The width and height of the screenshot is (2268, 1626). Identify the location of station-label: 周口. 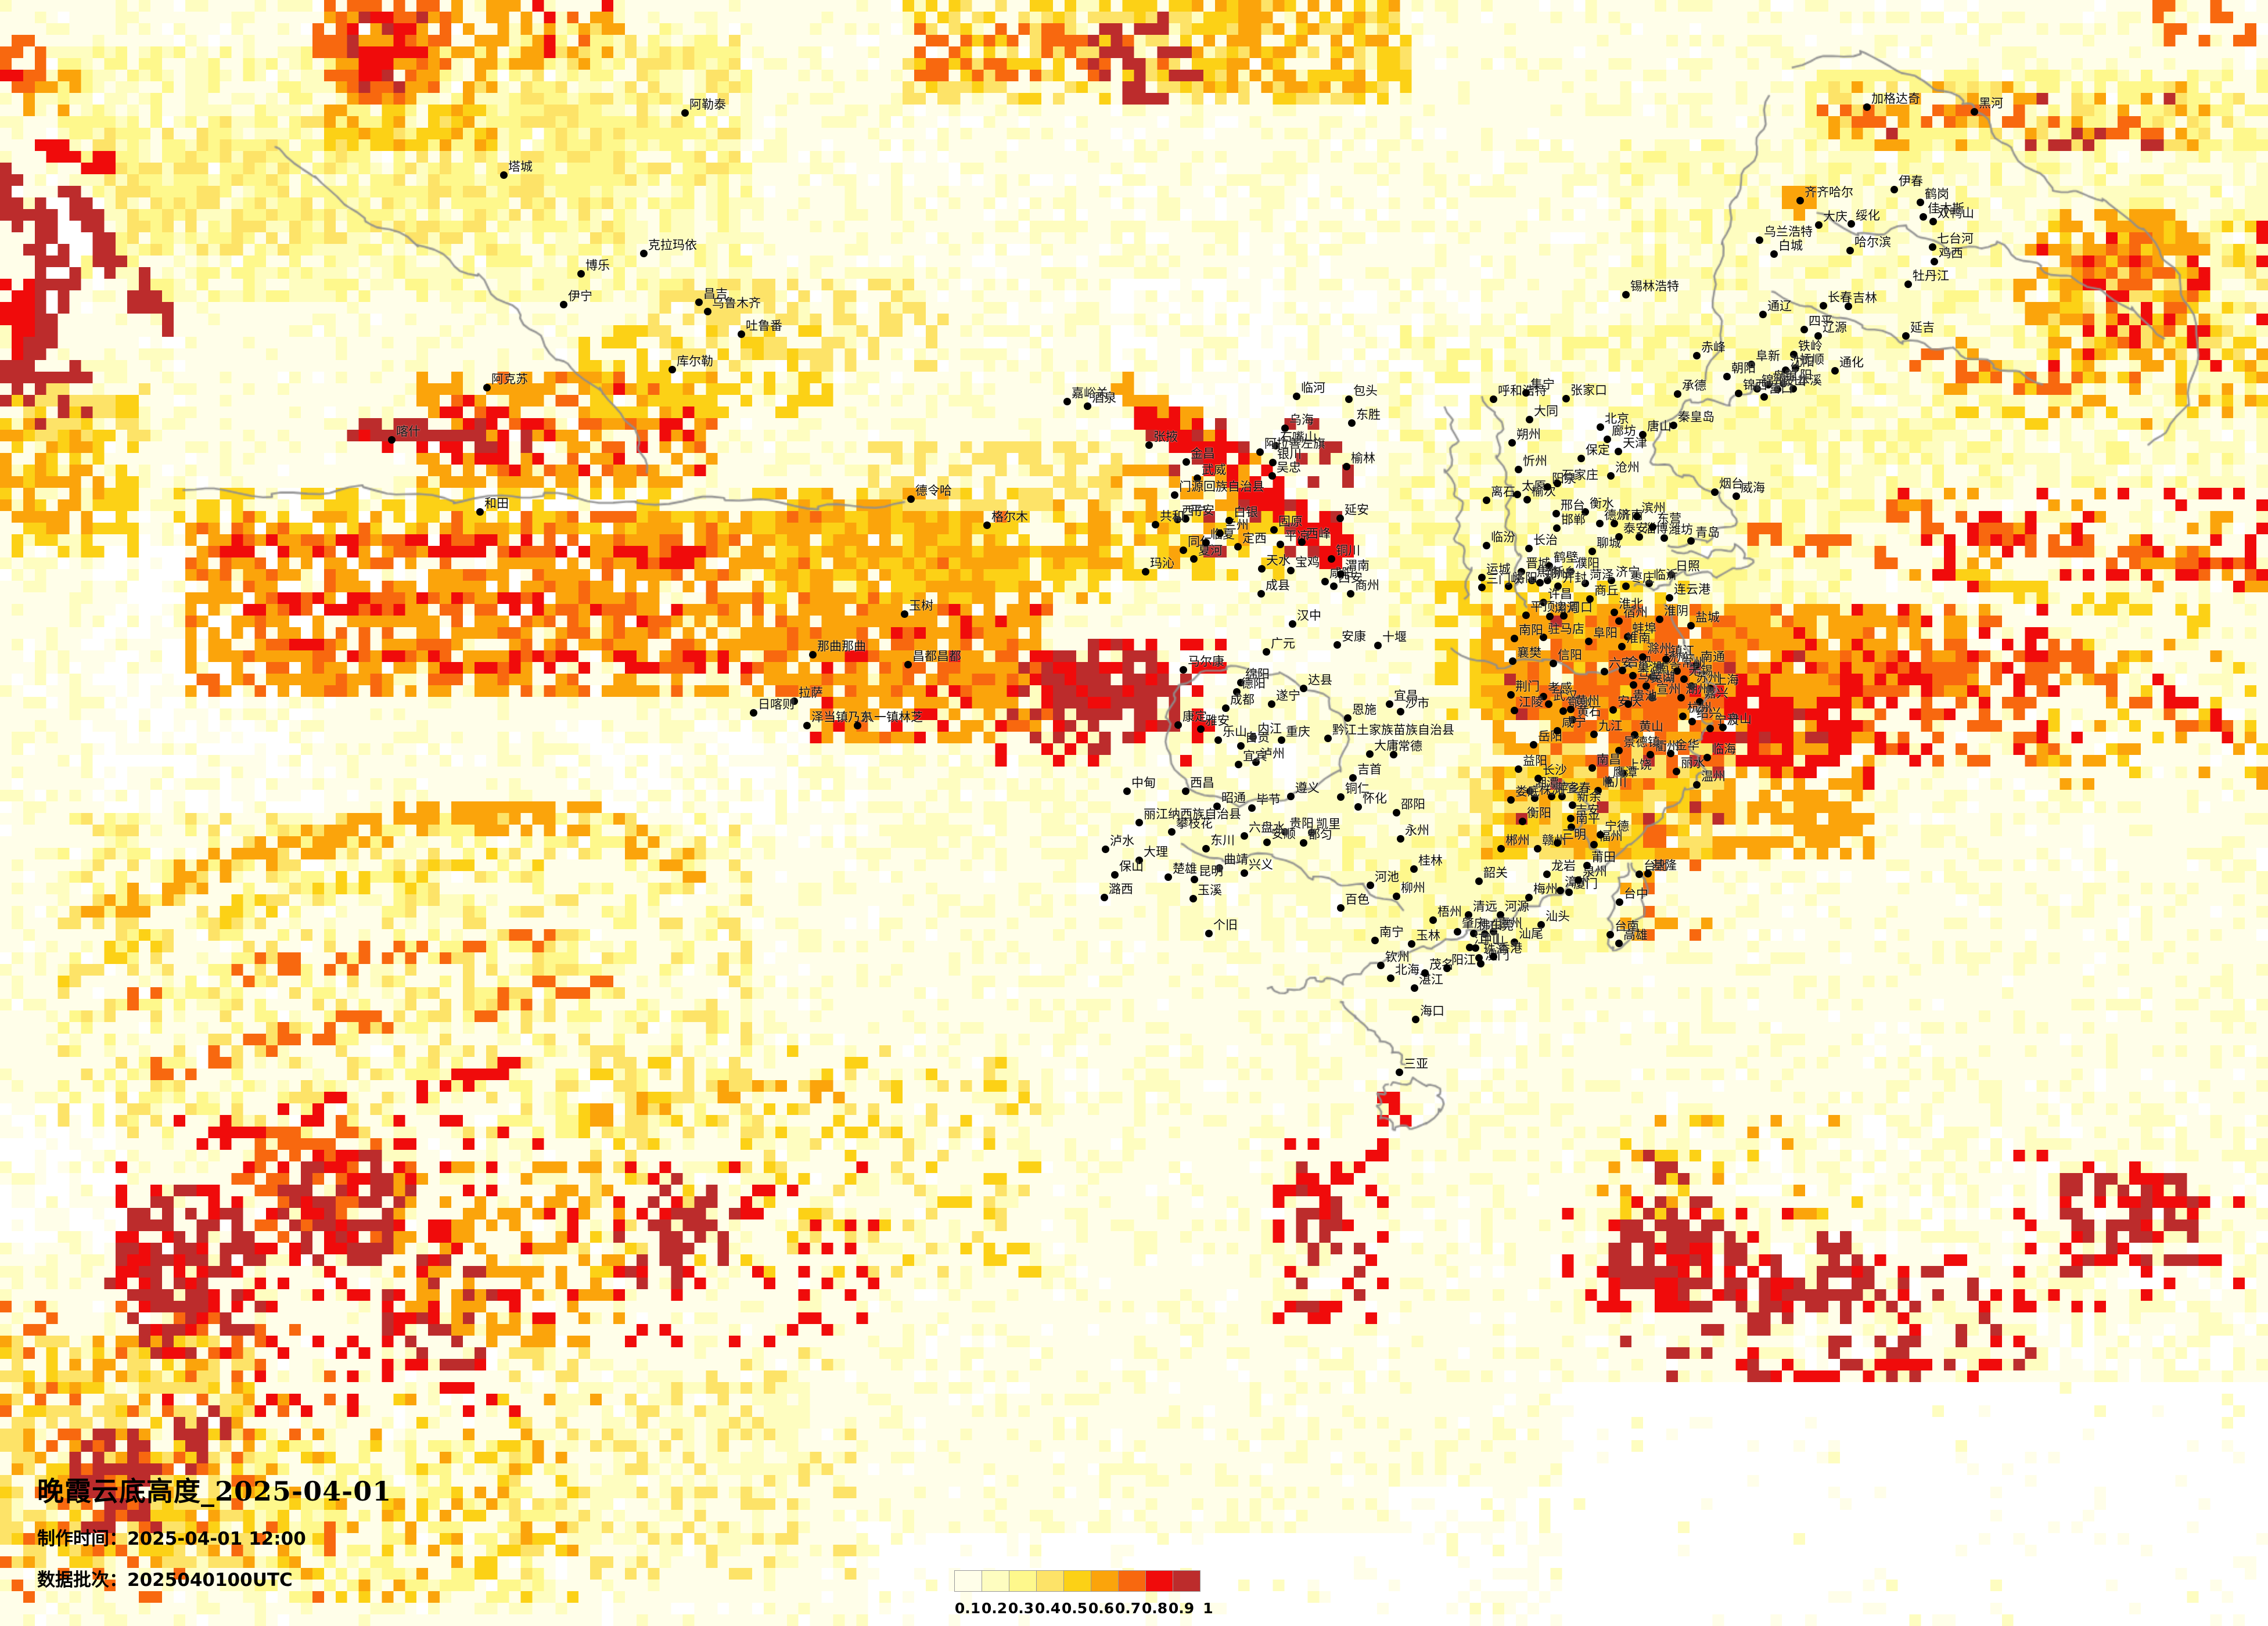
(1580, 607).